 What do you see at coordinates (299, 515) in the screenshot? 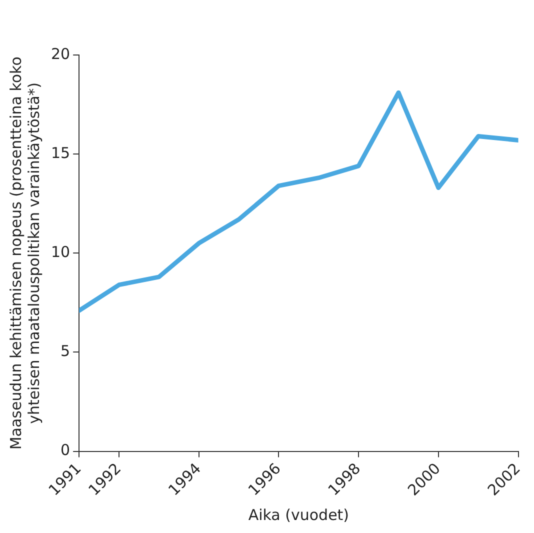
I see `x-axis-title: Aika (vuodet)` at bounding box center [299, 515].